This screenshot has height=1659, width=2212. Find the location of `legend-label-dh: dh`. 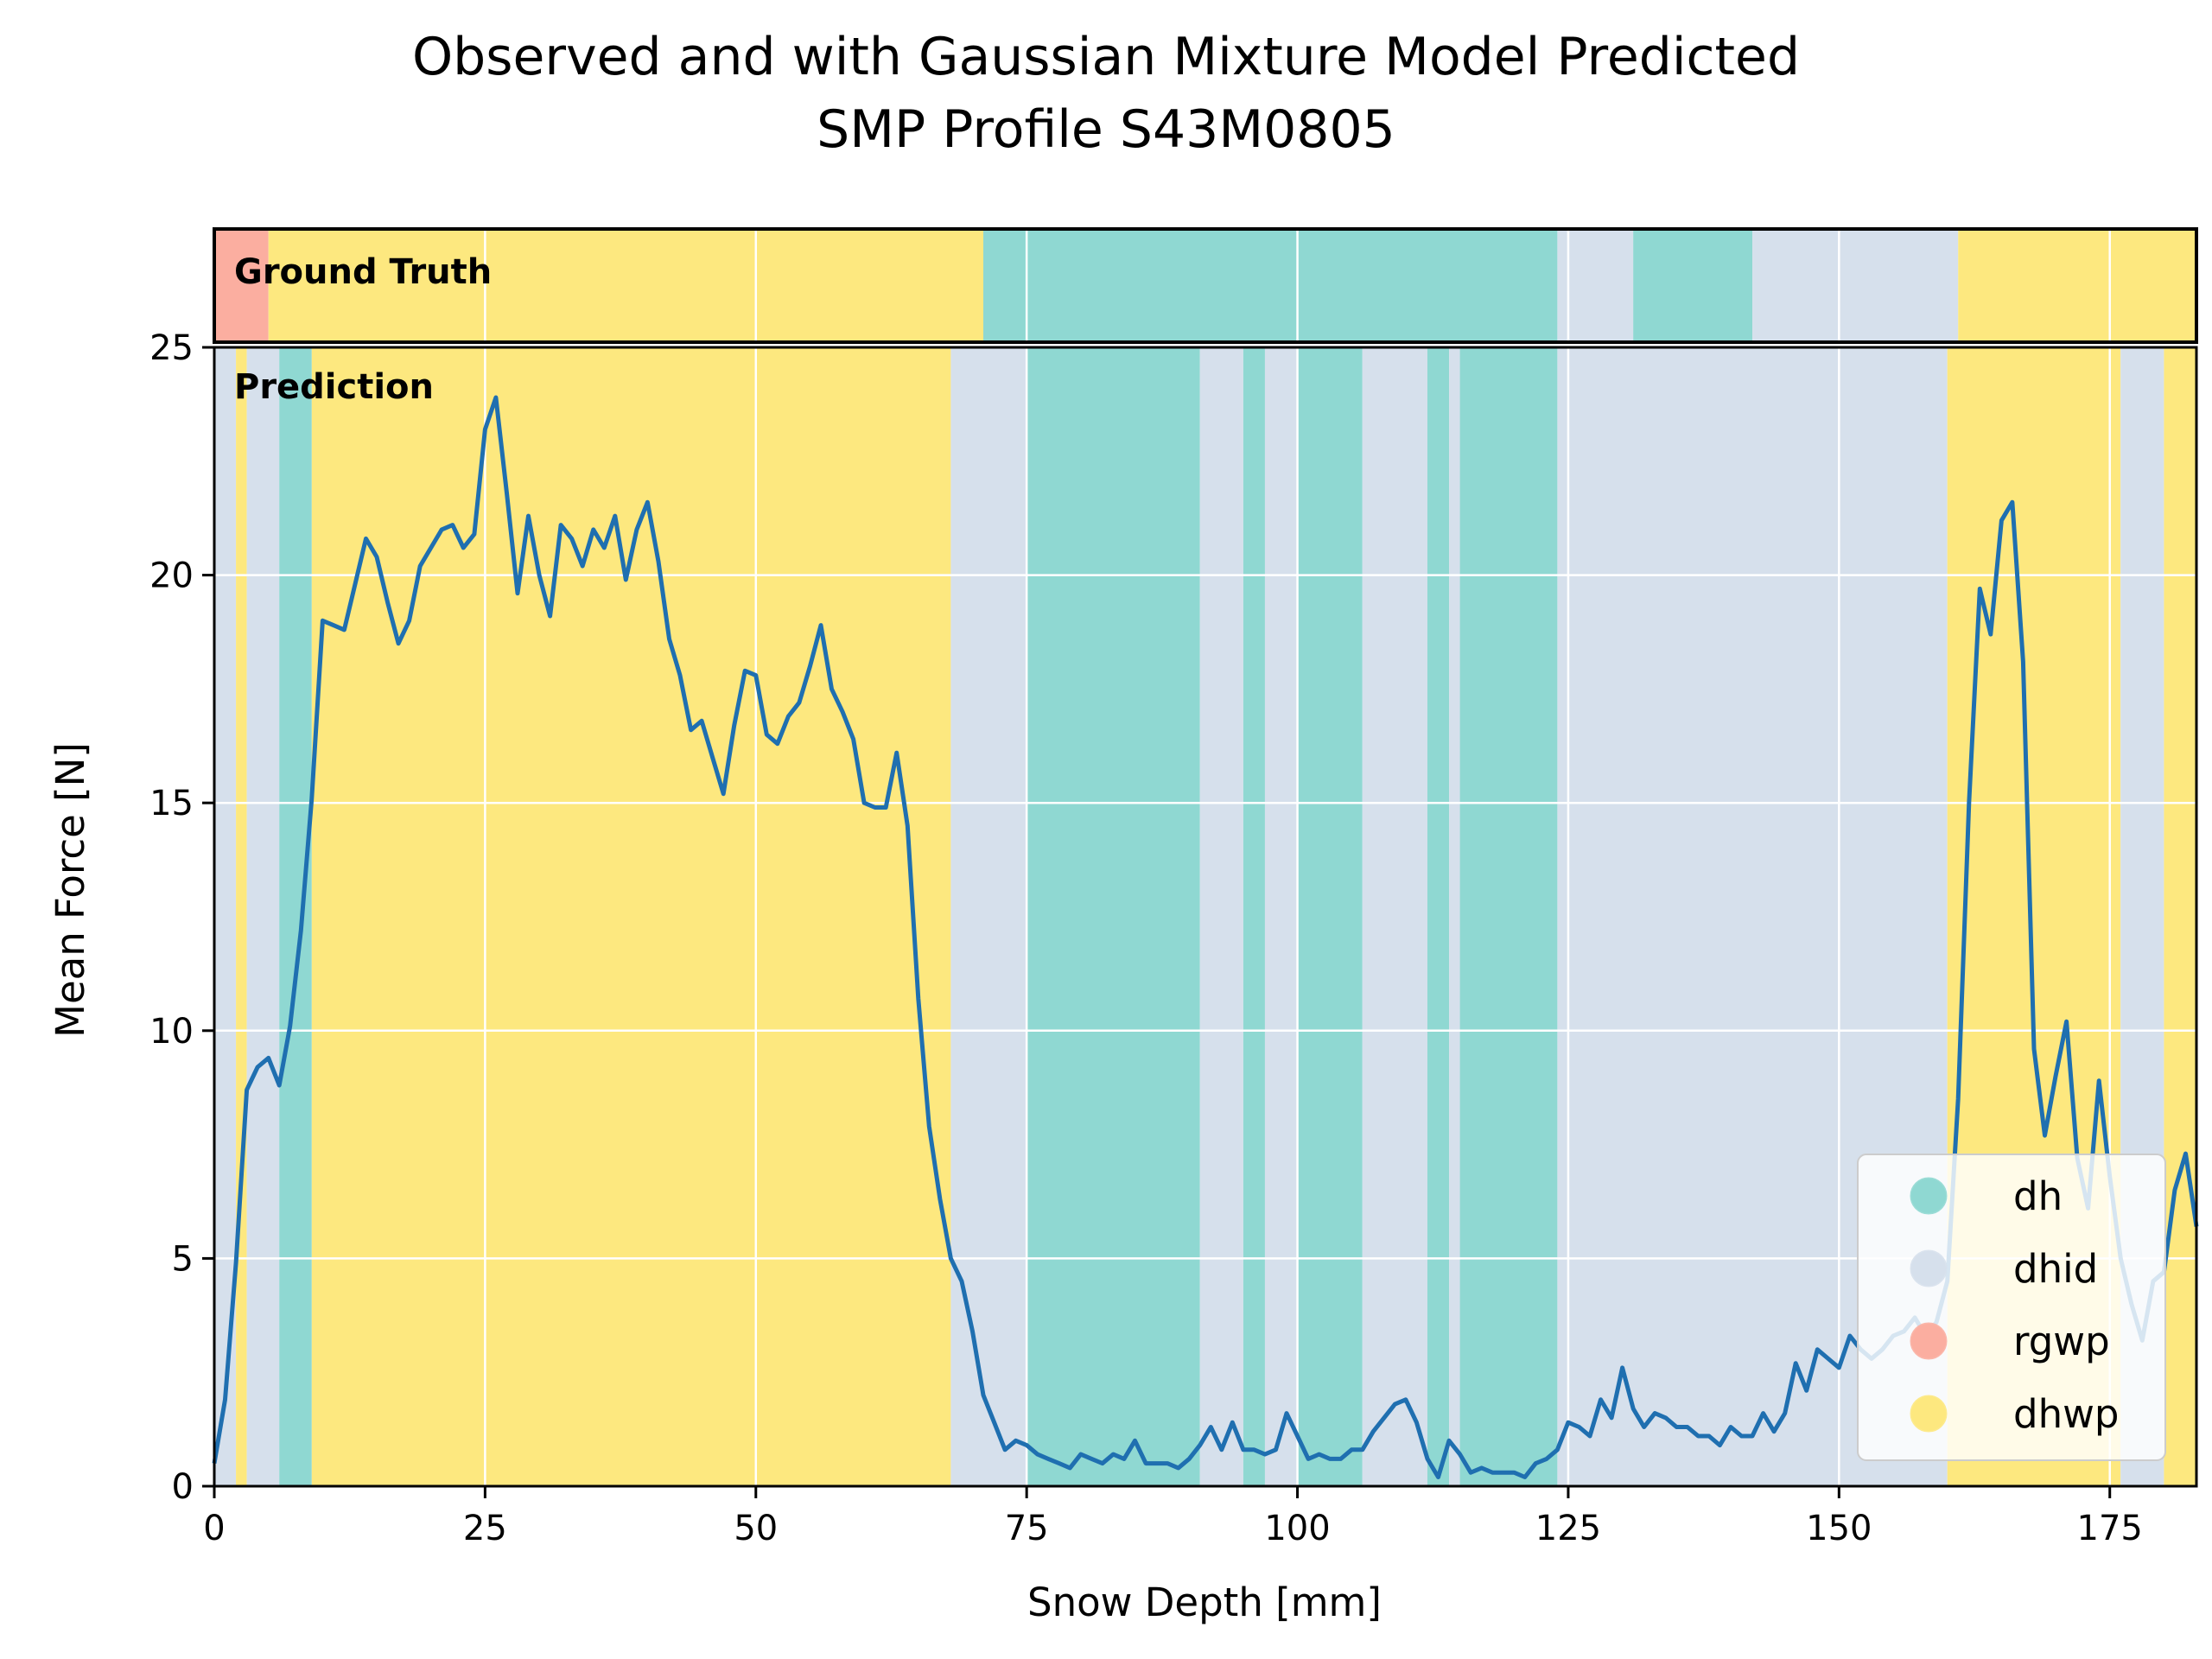

legend-label-dh: dh is located at coordinates (2038, 1196).